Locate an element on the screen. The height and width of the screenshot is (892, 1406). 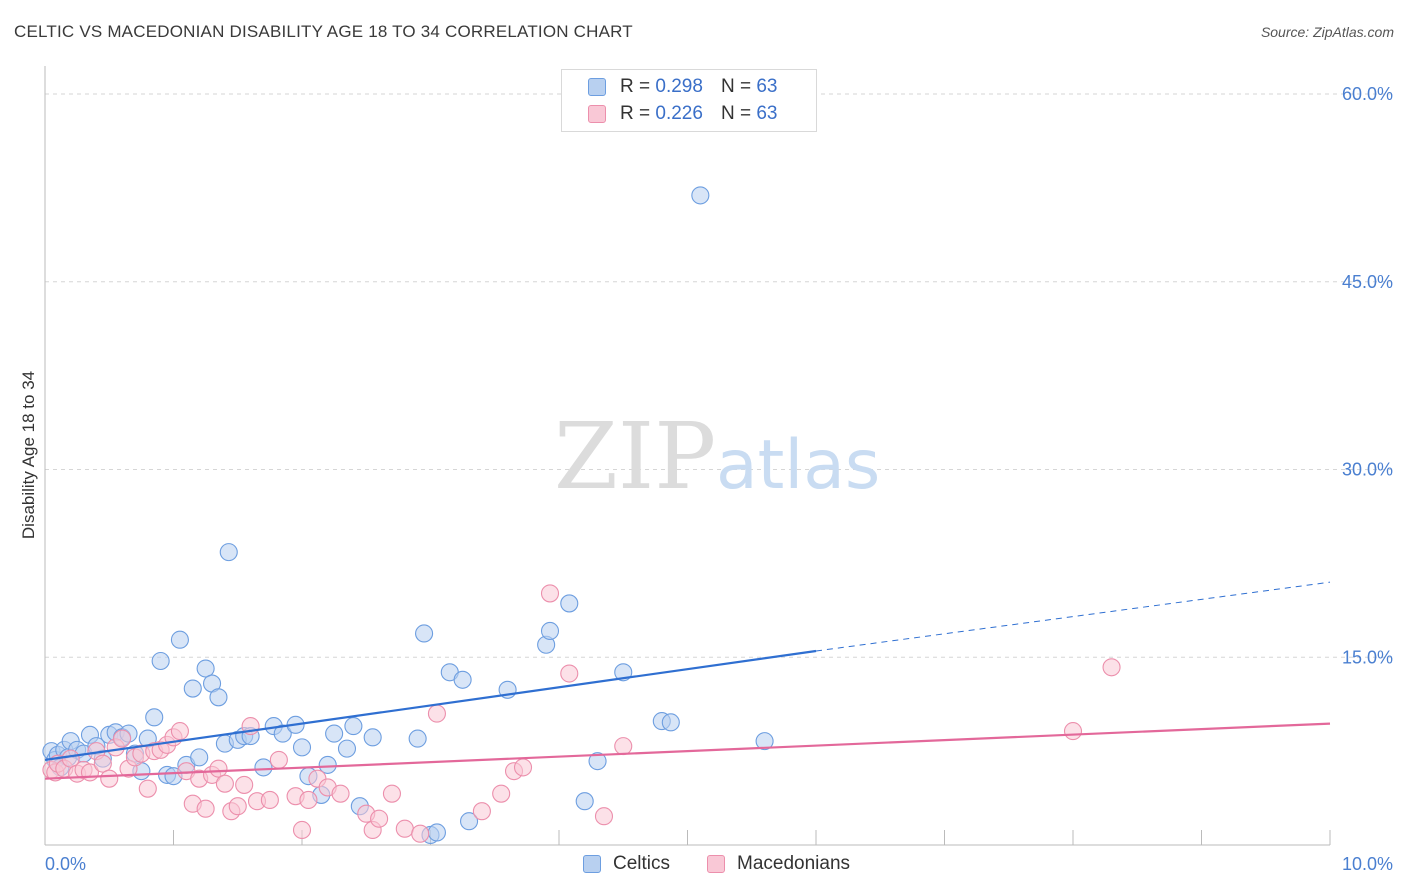
x-tick-label: 10.0% is located at coordinates (1367, 864).